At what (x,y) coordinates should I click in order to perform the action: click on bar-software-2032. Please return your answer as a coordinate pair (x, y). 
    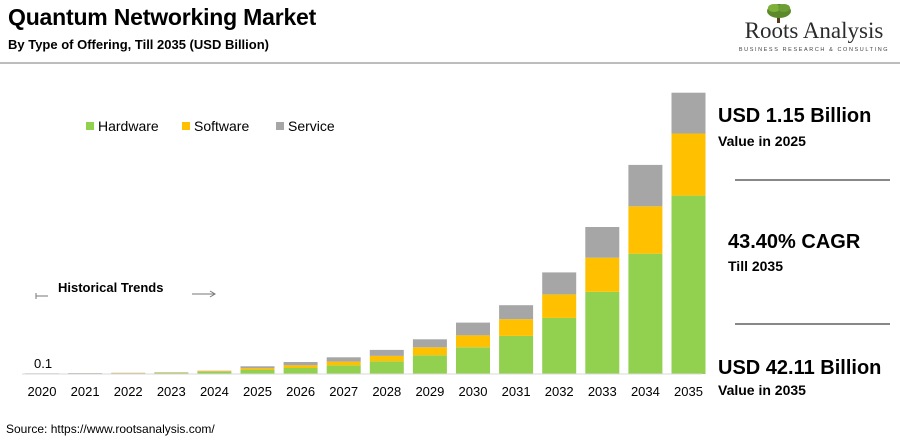
    Looking at the image, I should click on (559, 306).